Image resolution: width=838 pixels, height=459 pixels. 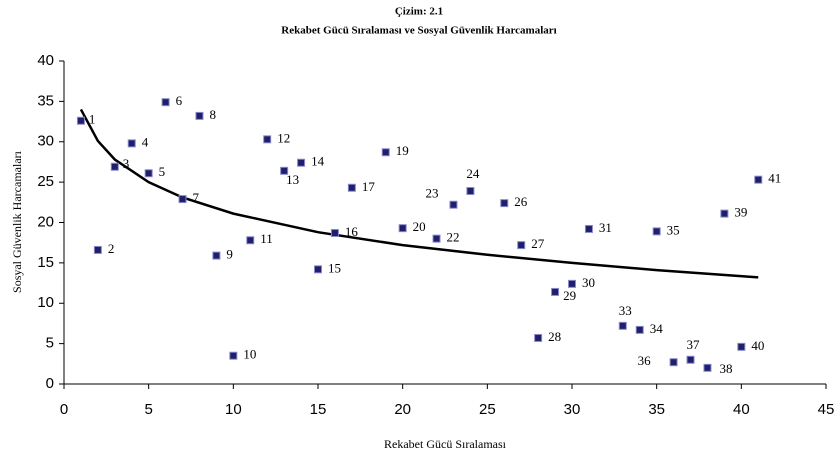 I want to click on point-label: 31, so click(x=605, y=227).